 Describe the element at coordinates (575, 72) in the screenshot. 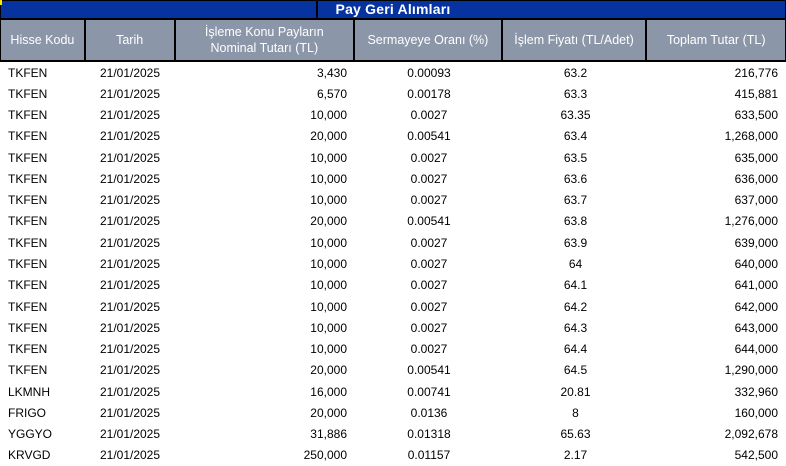

I see `cell-islem-fiyati: 63.2` at that location.